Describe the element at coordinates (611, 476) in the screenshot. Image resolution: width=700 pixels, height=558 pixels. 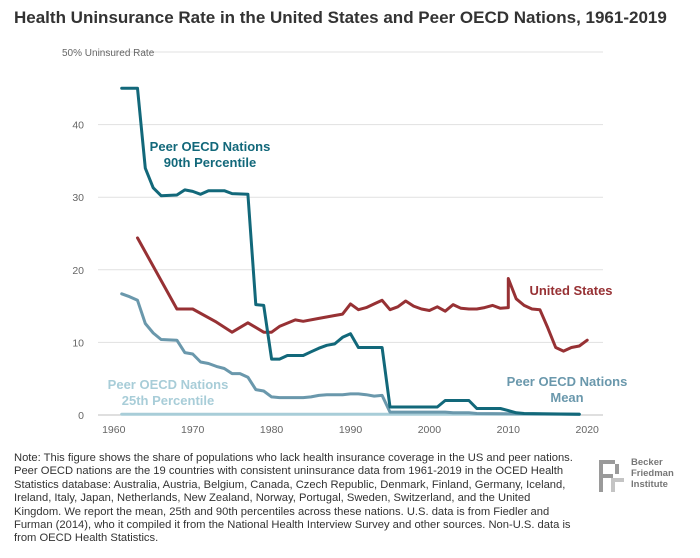
I see `bfi-logo-mark-icon` at that location.